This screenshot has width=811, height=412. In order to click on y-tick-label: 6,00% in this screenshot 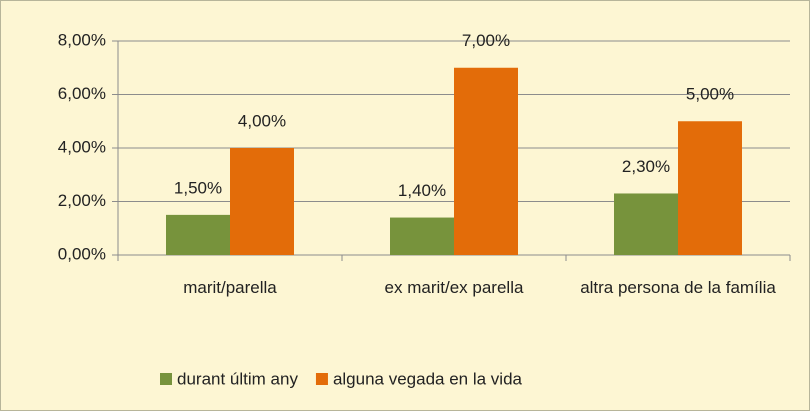, I will do `click(82, 93)`.